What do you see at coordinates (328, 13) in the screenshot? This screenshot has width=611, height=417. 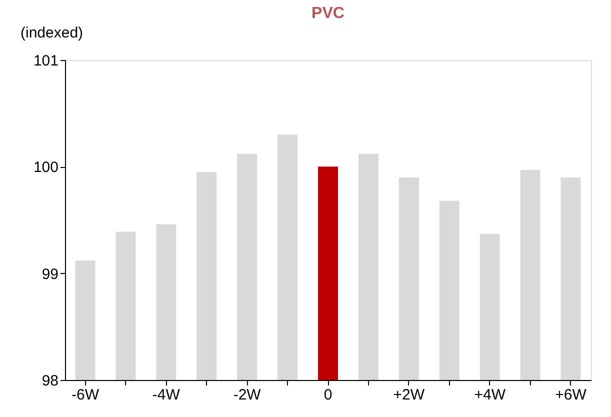 I see `chart-title: PVC` at bounding box center [328, 13].